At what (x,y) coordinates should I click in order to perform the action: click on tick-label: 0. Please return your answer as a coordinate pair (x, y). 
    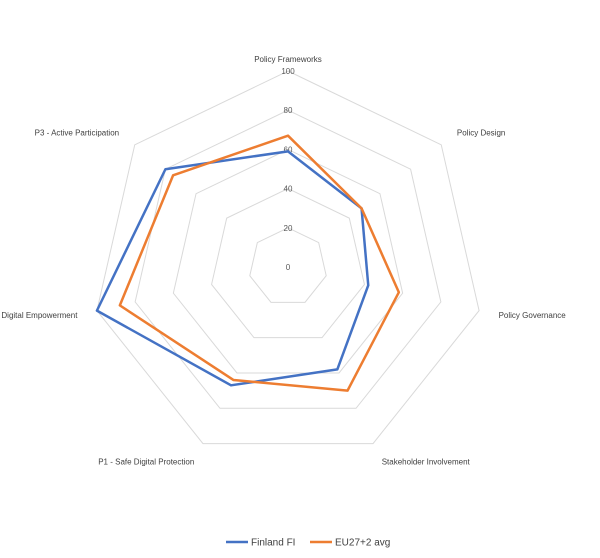
    Looking at the image, I should click on (288, 267).